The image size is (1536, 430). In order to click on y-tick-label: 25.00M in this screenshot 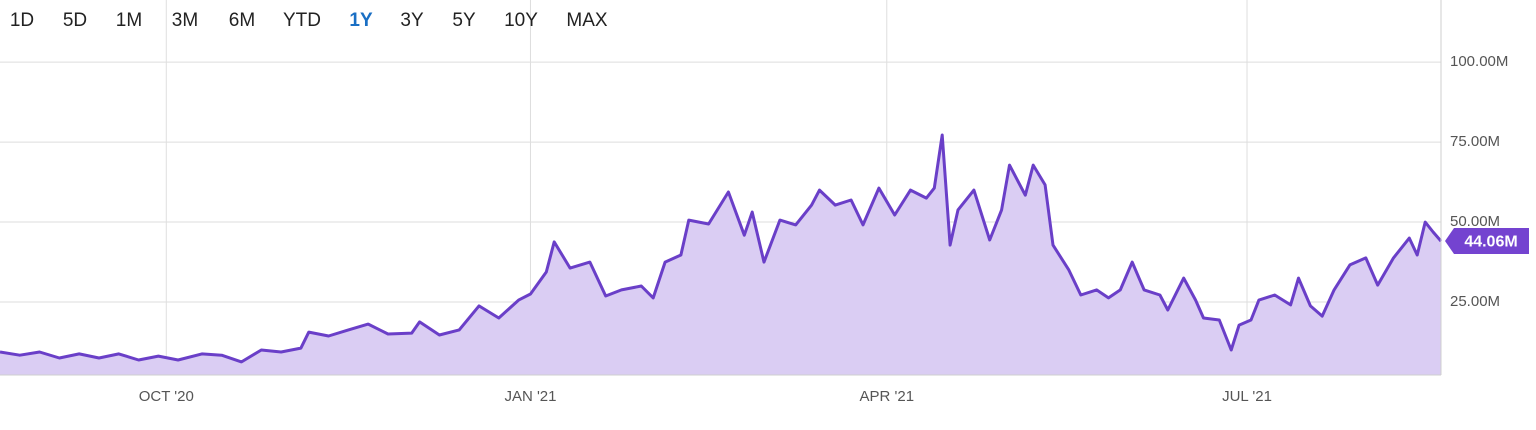, I will do `click(1475, 301)`.